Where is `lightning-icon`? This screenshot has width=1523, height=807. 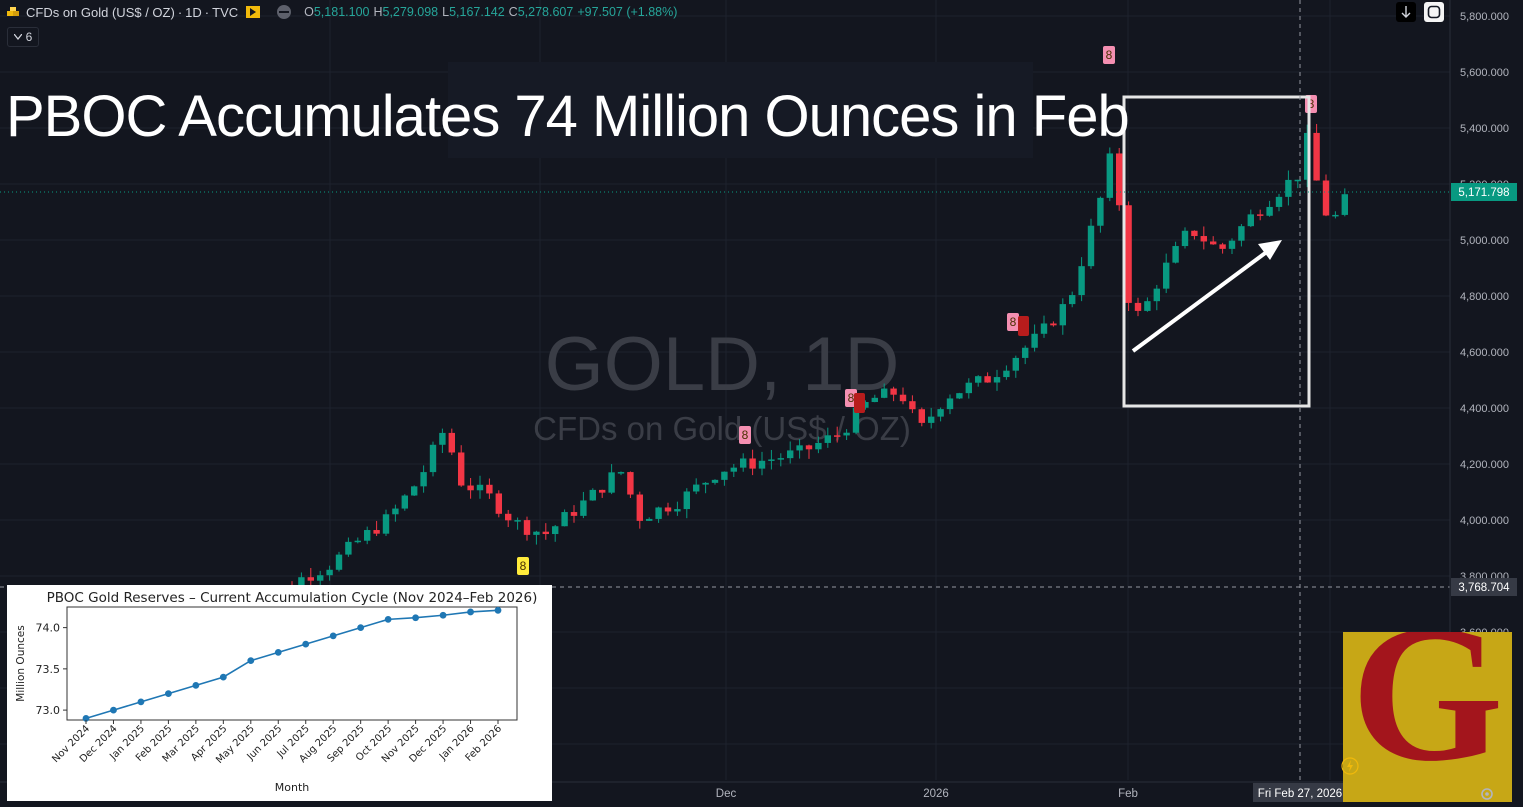 lightning-icon is located at coordinates (1350, 766).